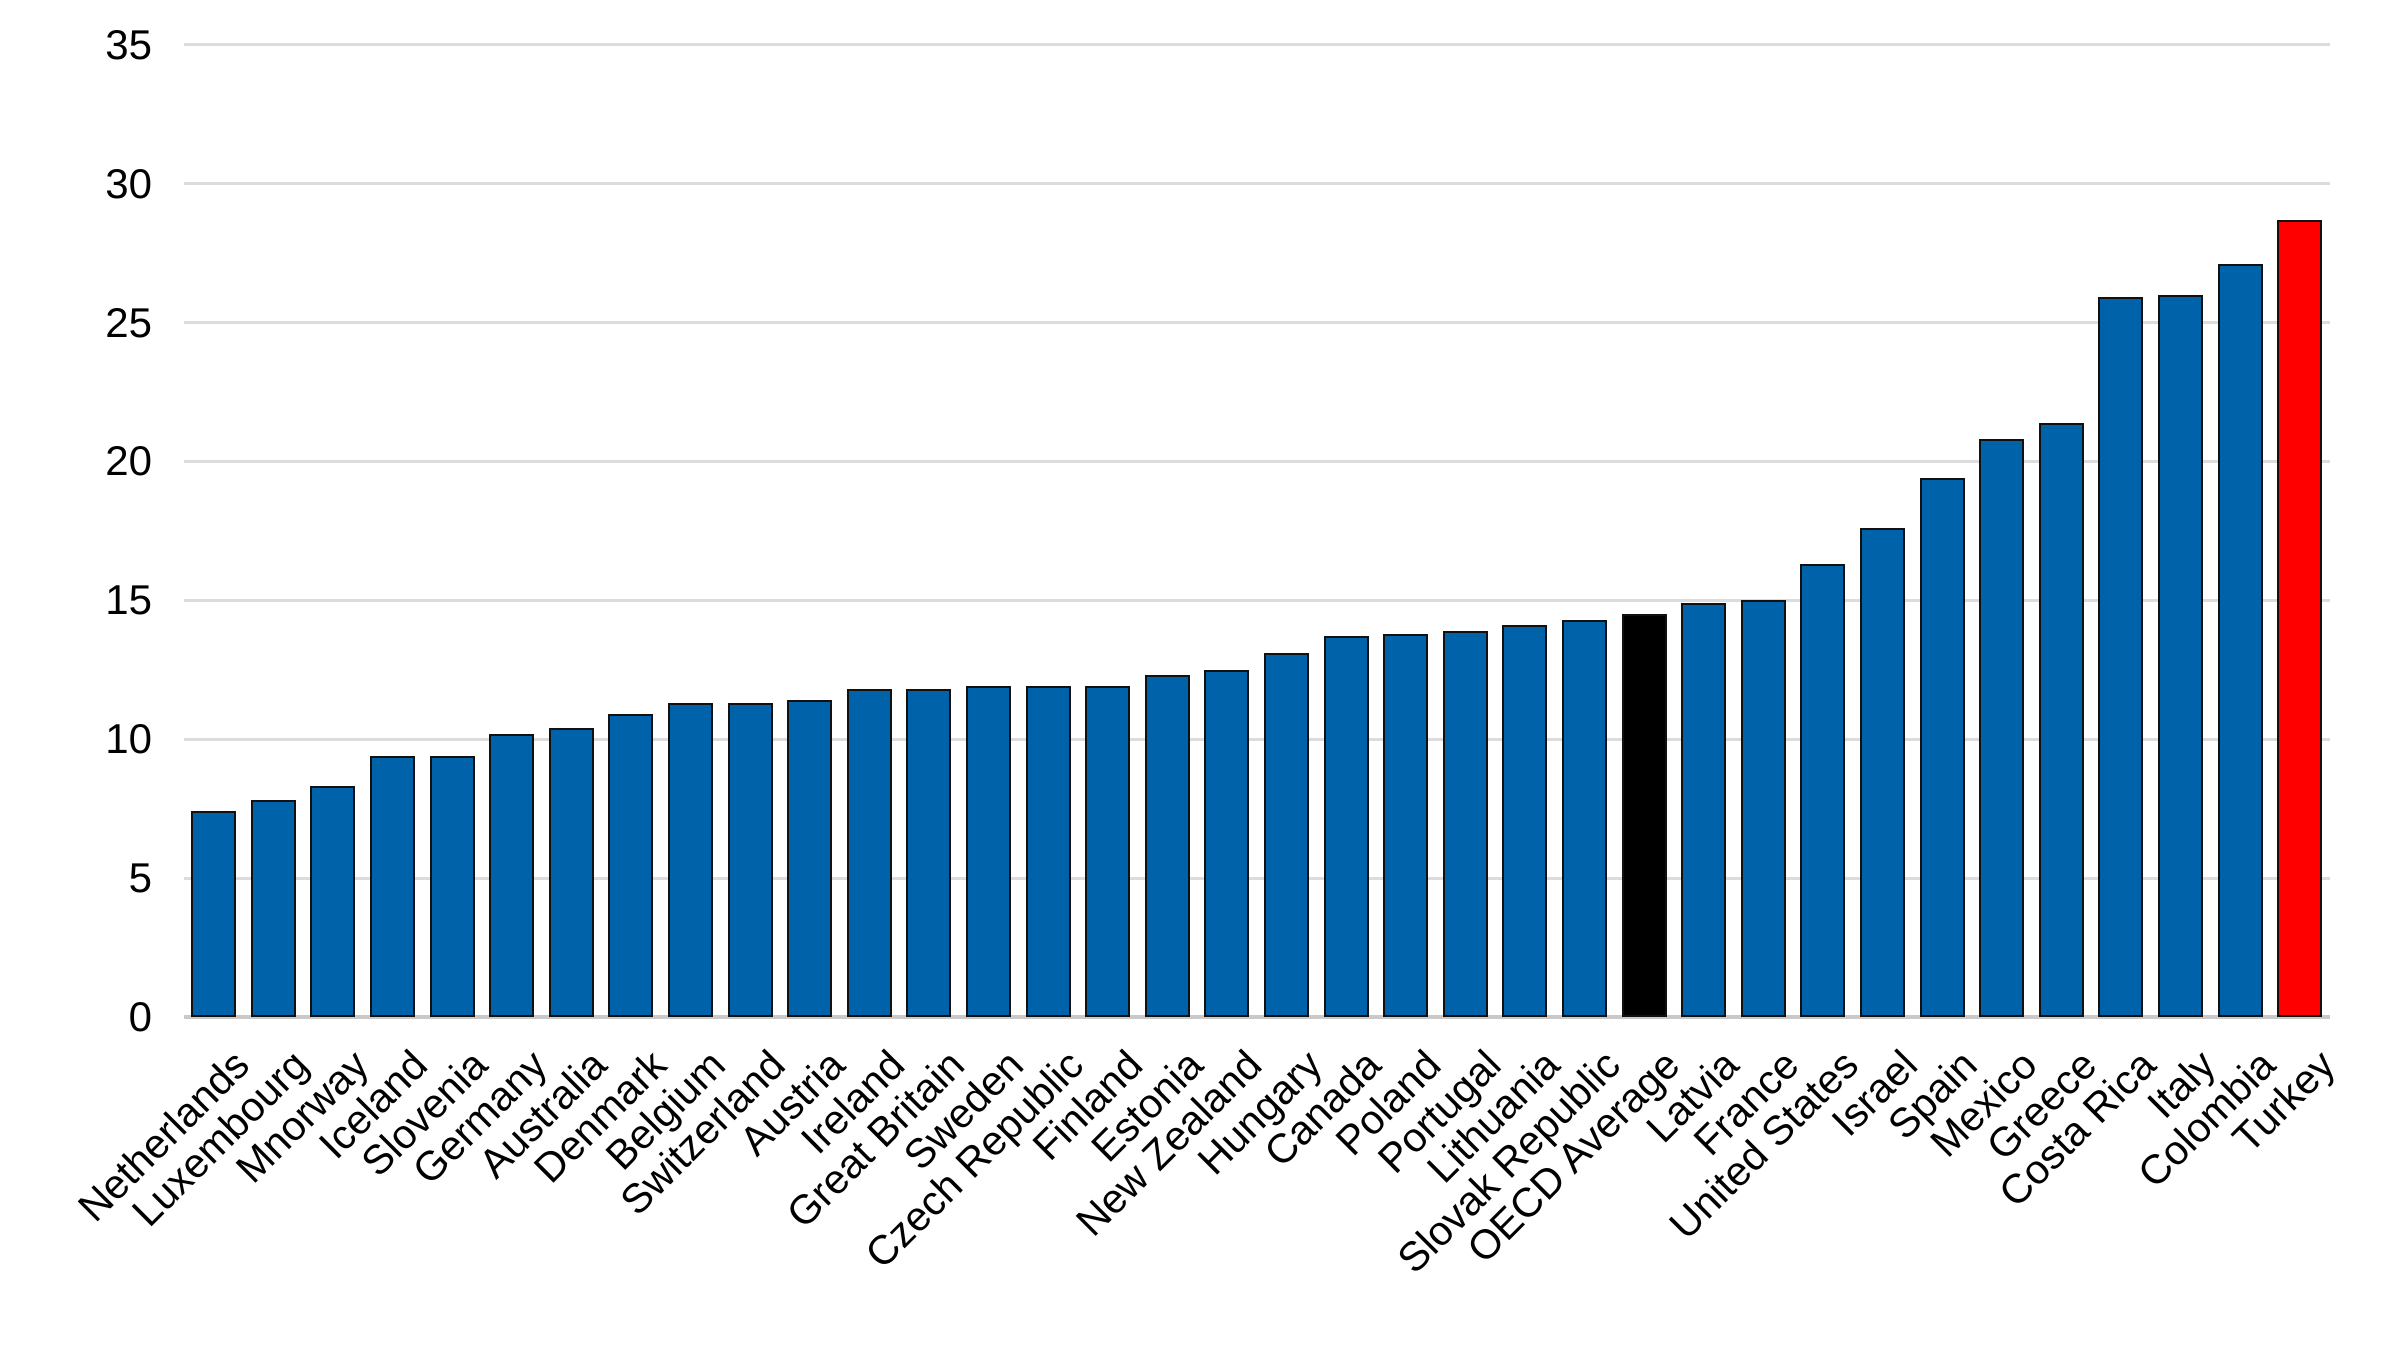 The height and width of the screenshot is (1350, 2400). I want to click on bar-portugal, so click(1465, 823).